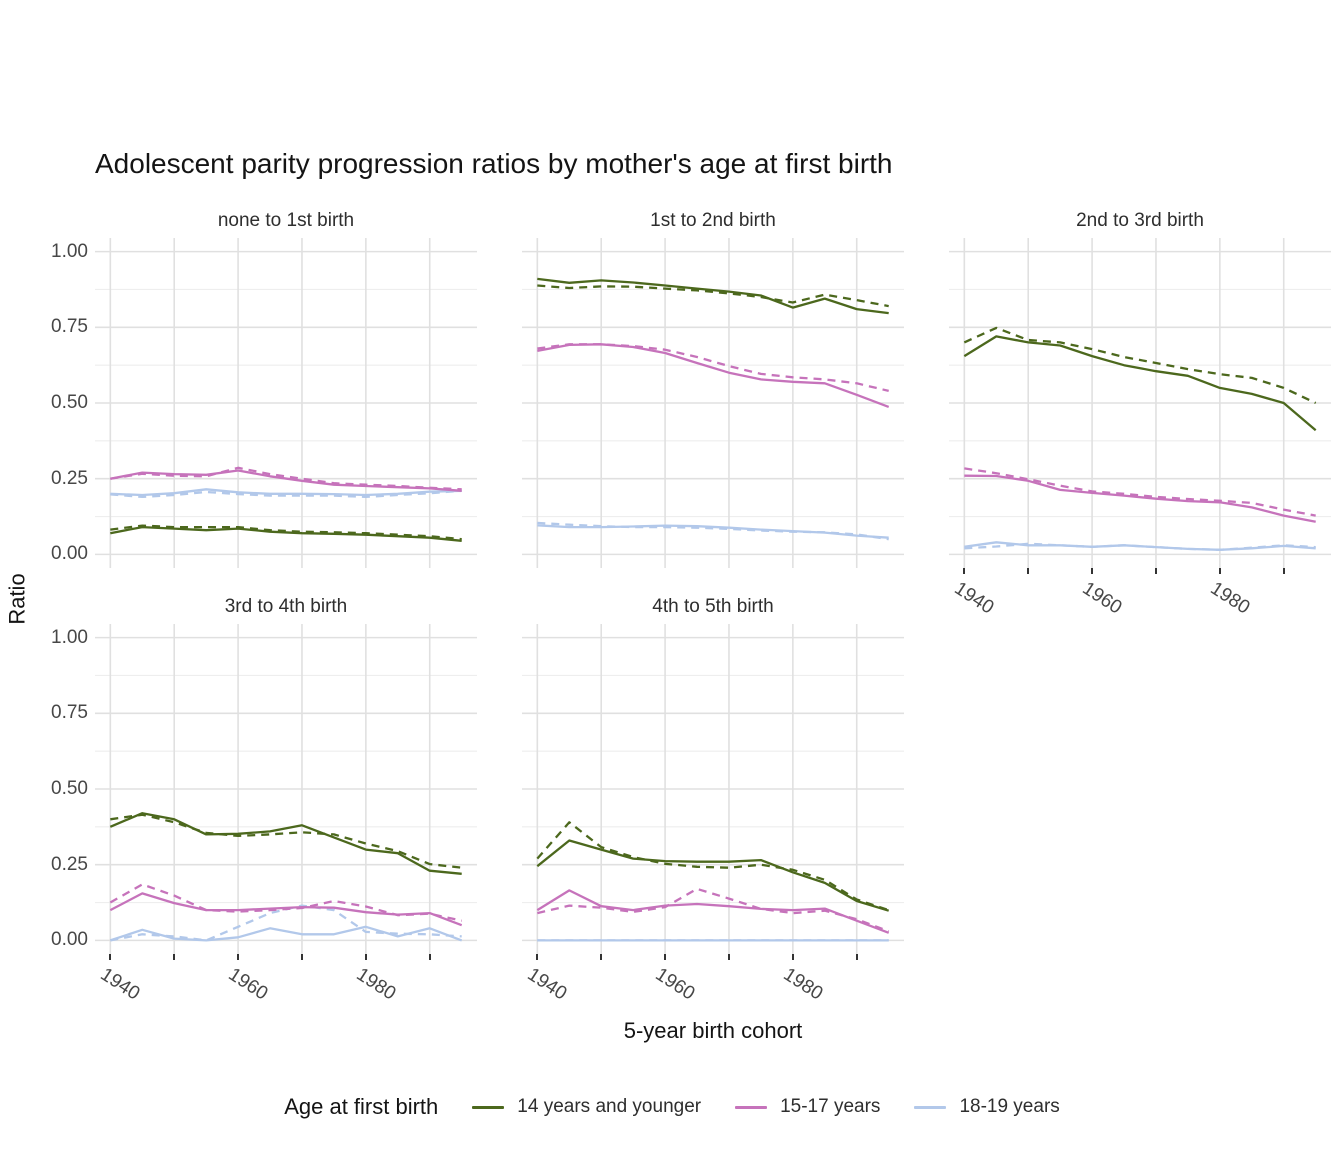 Image resolution: width=1344 pixels, height=1152 pixels. I want to click on facet-strip-label: 4th to 5th birth, so click(713, 606).